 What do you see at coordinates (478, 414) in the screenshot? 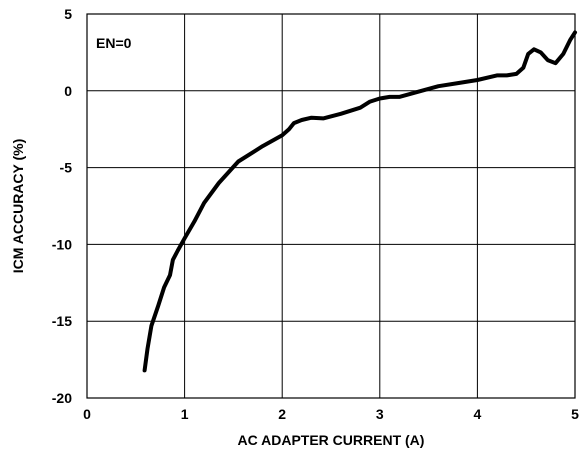
I see `x-tick-label: 4` at bounding box center [478, 414].